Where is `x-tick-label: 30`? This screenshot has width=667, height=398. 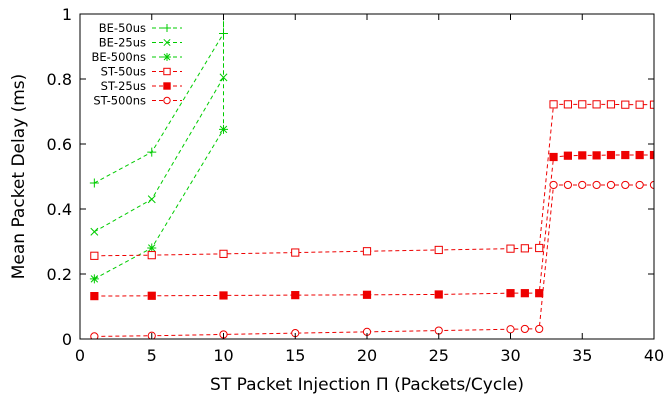 x-tick-label: 30 is located at coordinates (510, 355).